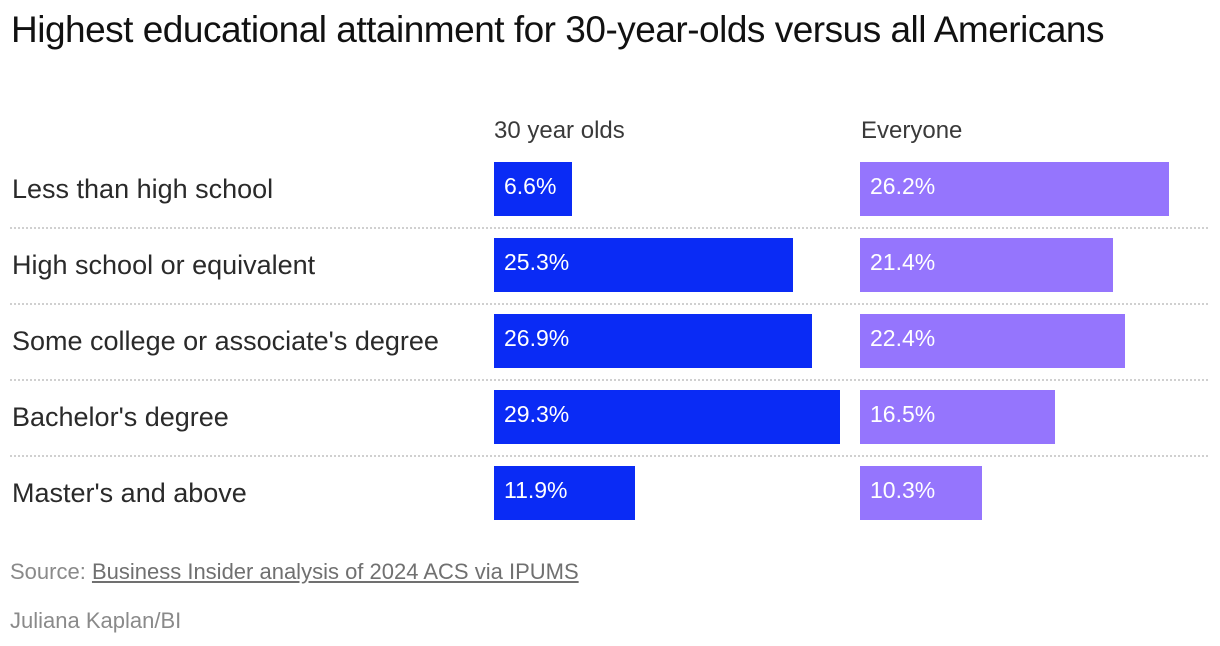 Image resolution: width=1220 pixels, height=646 pixels. I want to click on value-label-everyone: 21.4%, so click(903, 262).